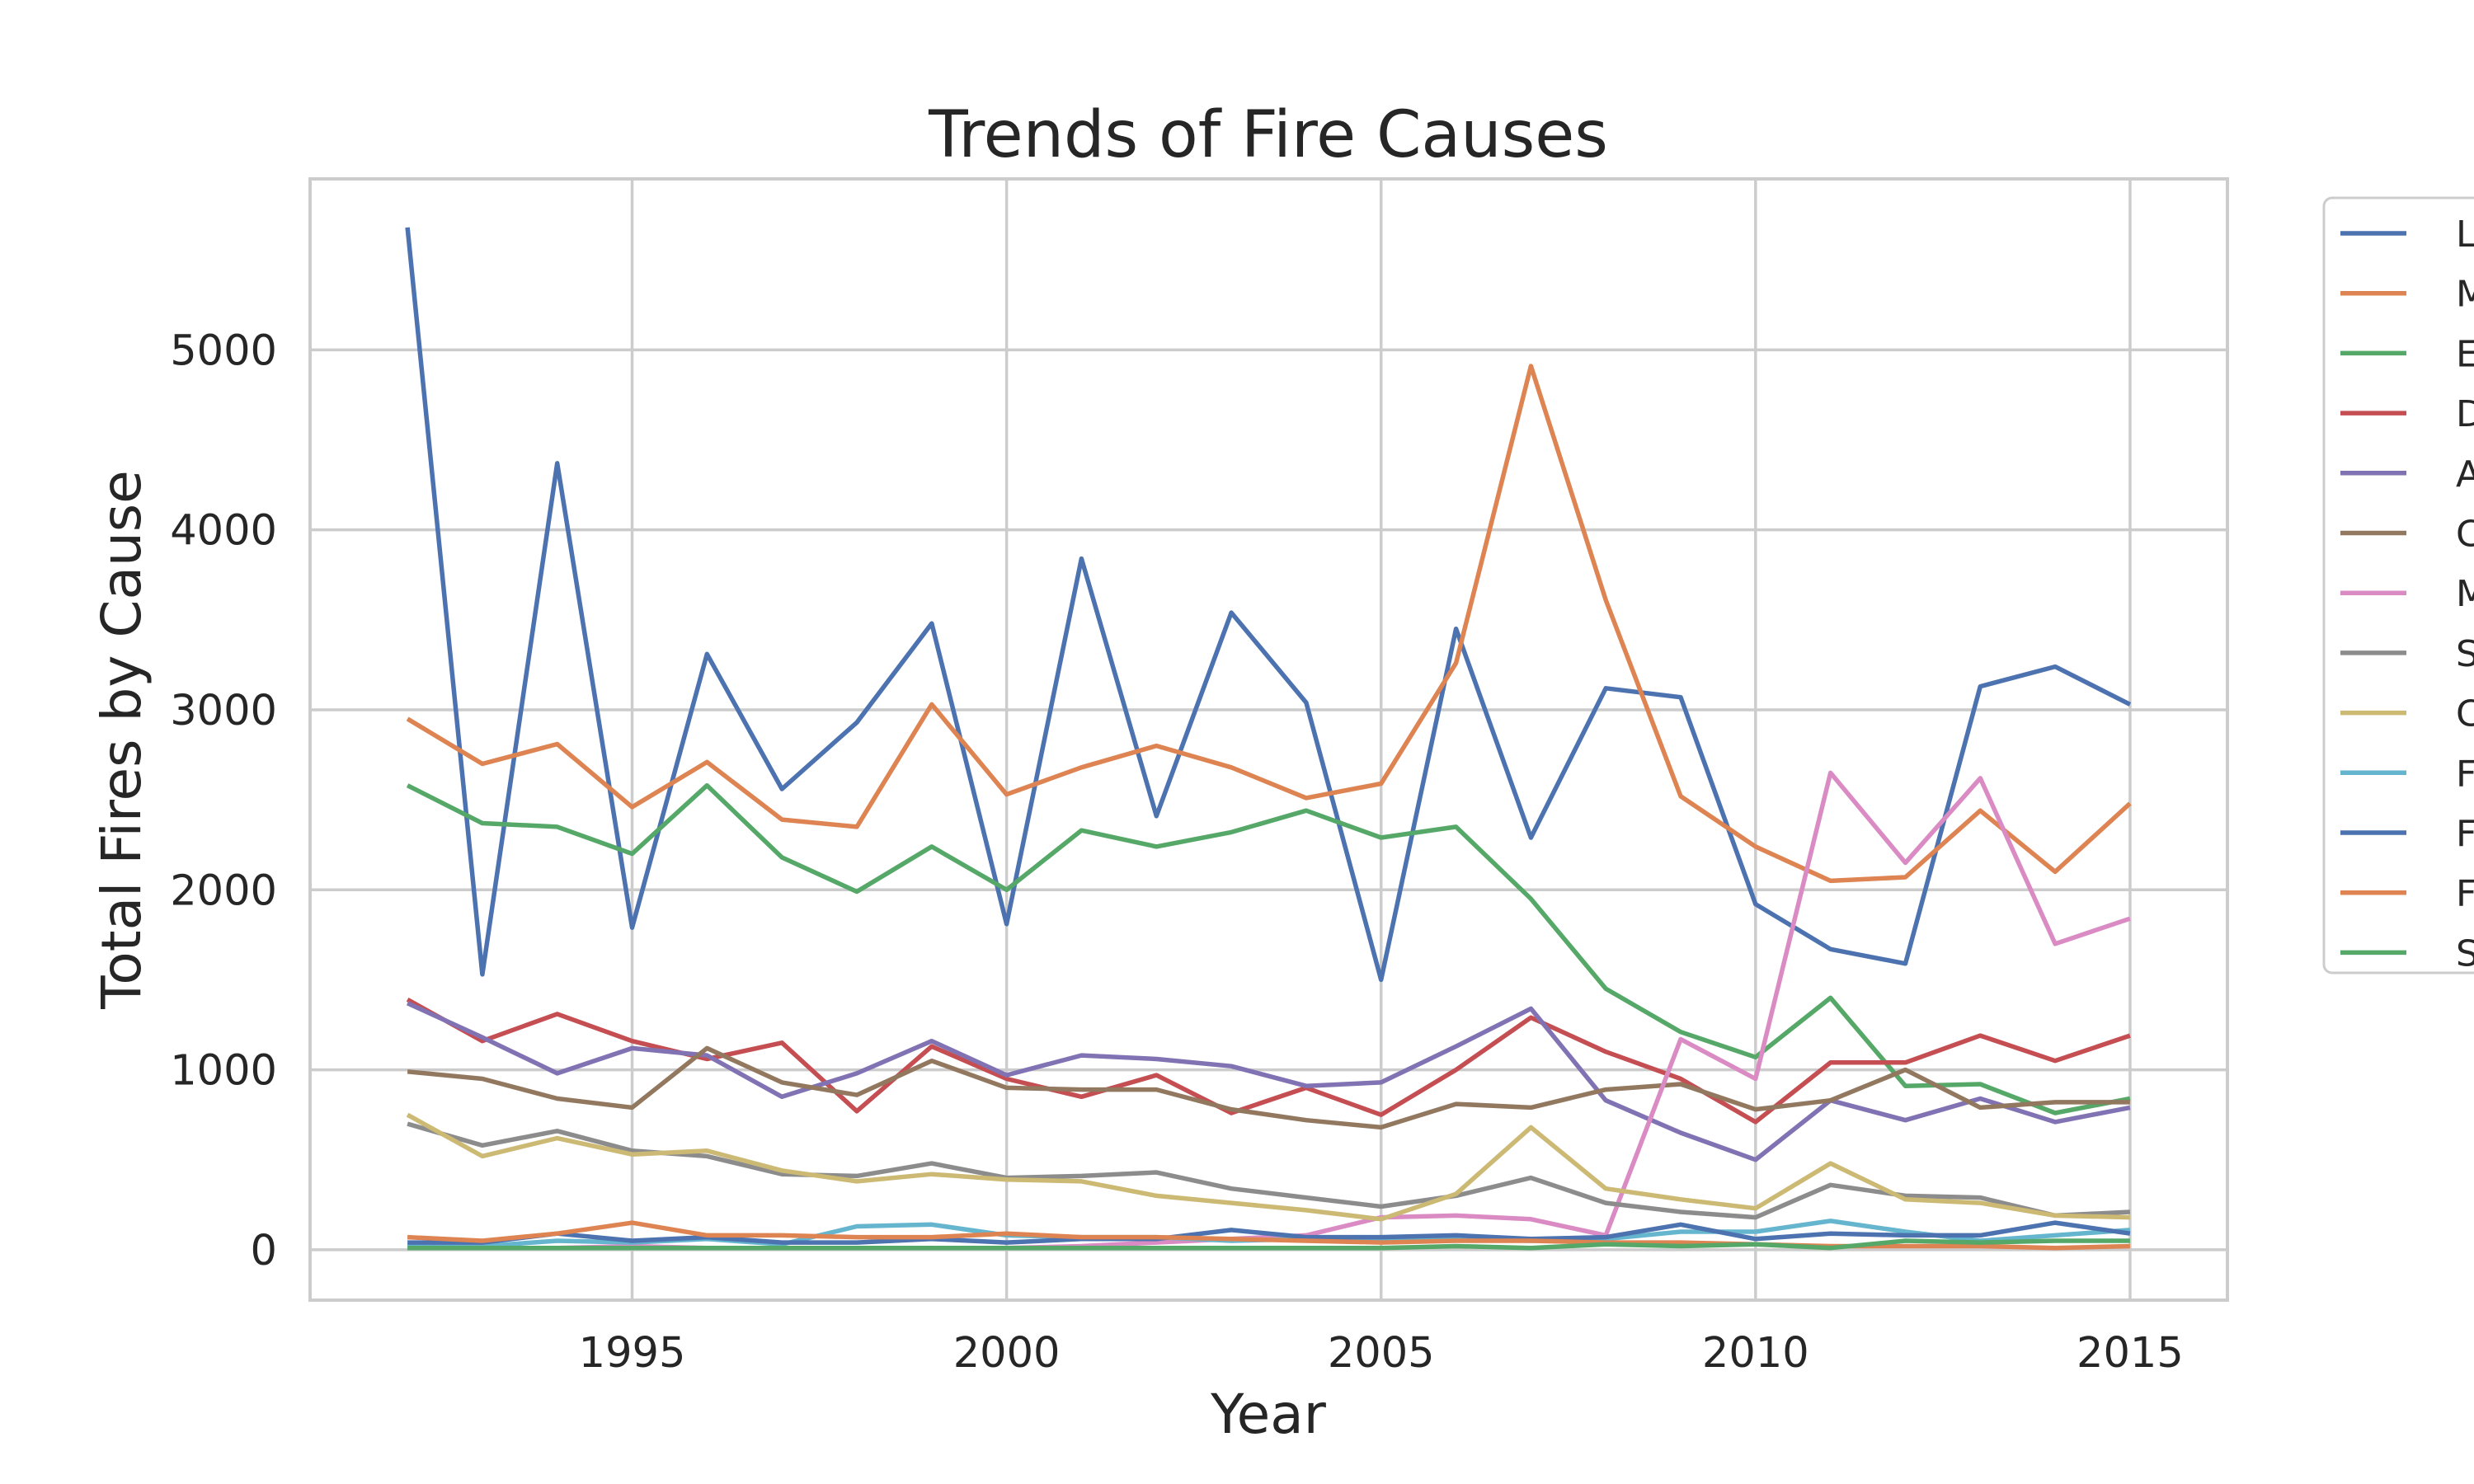 Image resolution: width=2474 pixels, height=1484 pixels. I want to click on y-tick-label: 4000, so click(223, 531).